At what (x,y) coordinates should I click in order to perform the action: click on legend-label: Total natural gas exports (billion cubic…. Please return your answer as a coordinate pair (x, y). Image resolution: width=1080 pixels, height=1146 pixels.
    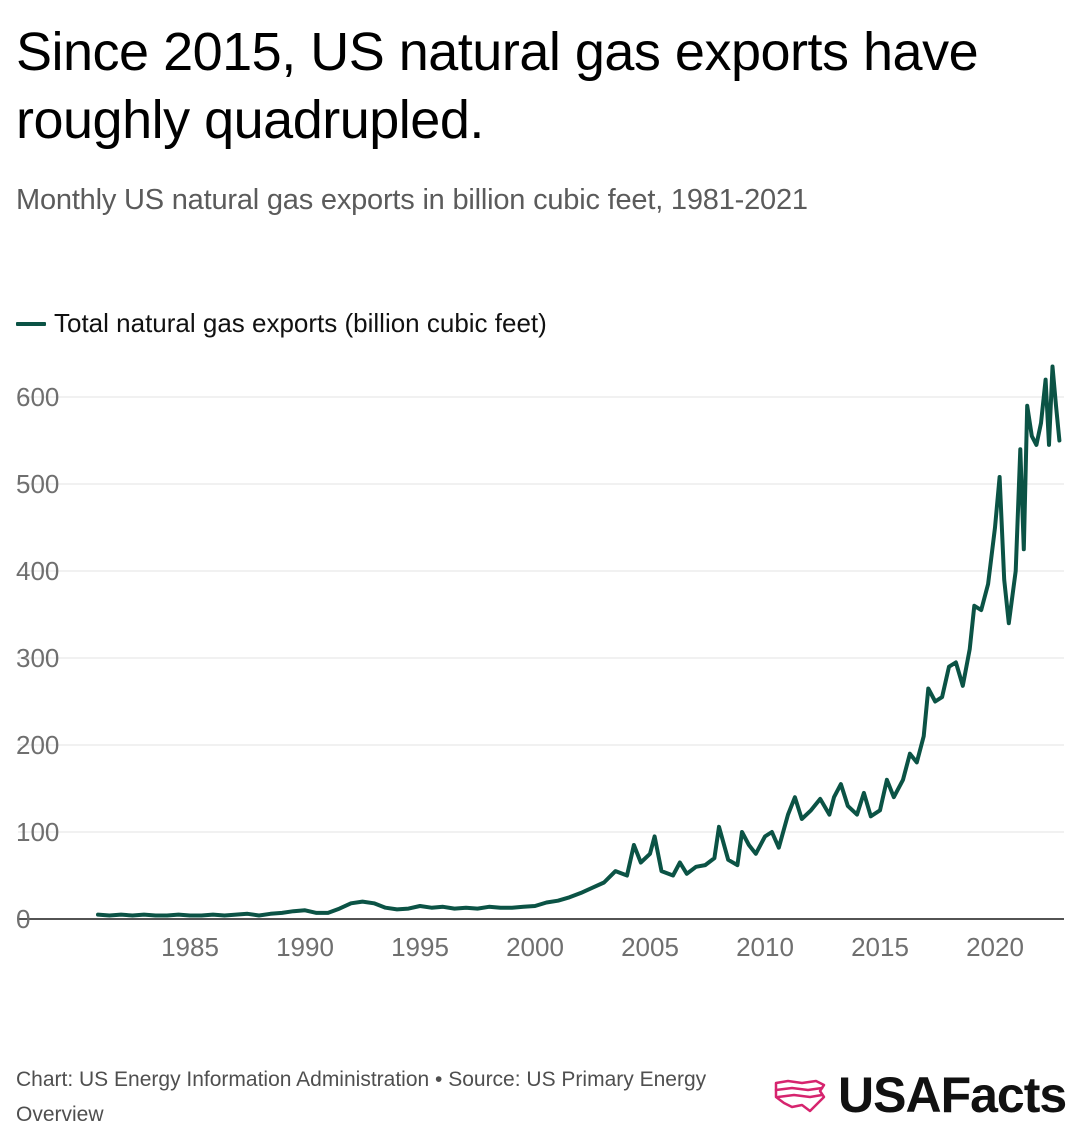
    Looking at the image, I should click on (300, 323).